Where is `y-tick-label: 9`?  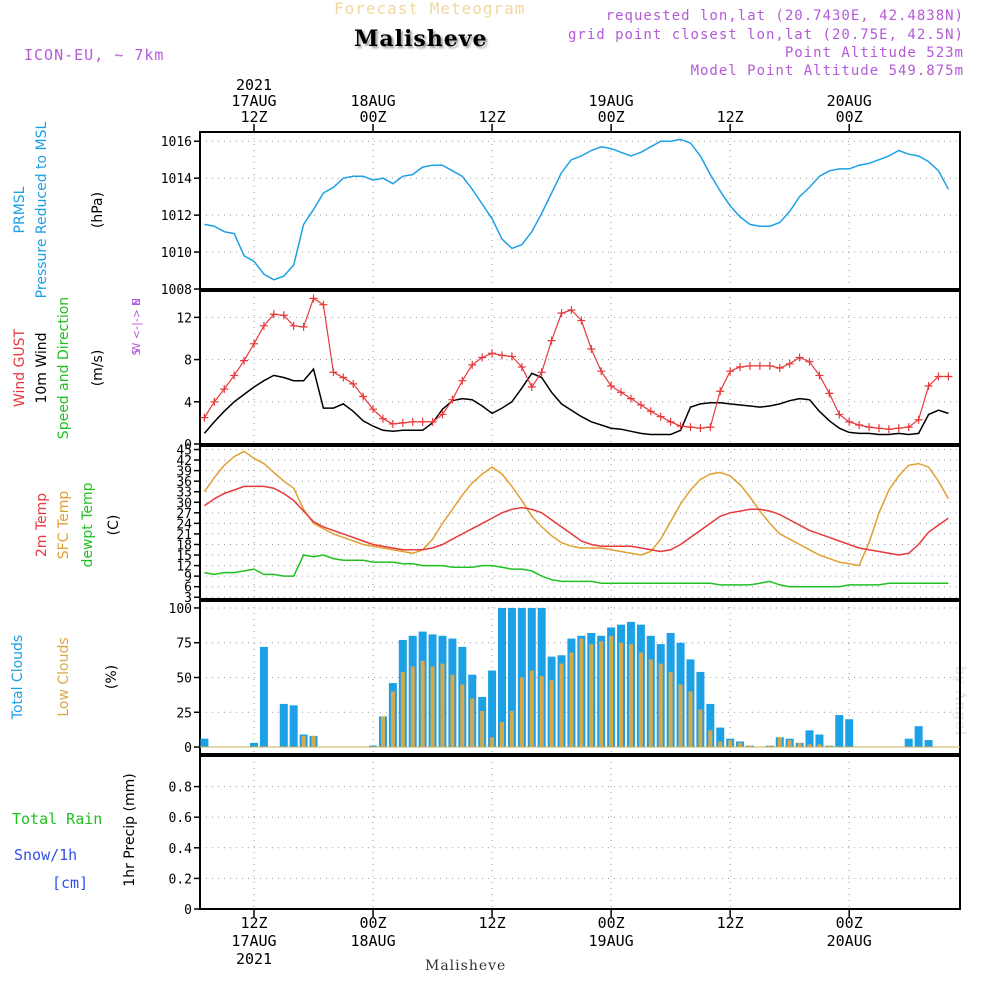 y-tick-label: 9 is located at coordinates (188, 577).